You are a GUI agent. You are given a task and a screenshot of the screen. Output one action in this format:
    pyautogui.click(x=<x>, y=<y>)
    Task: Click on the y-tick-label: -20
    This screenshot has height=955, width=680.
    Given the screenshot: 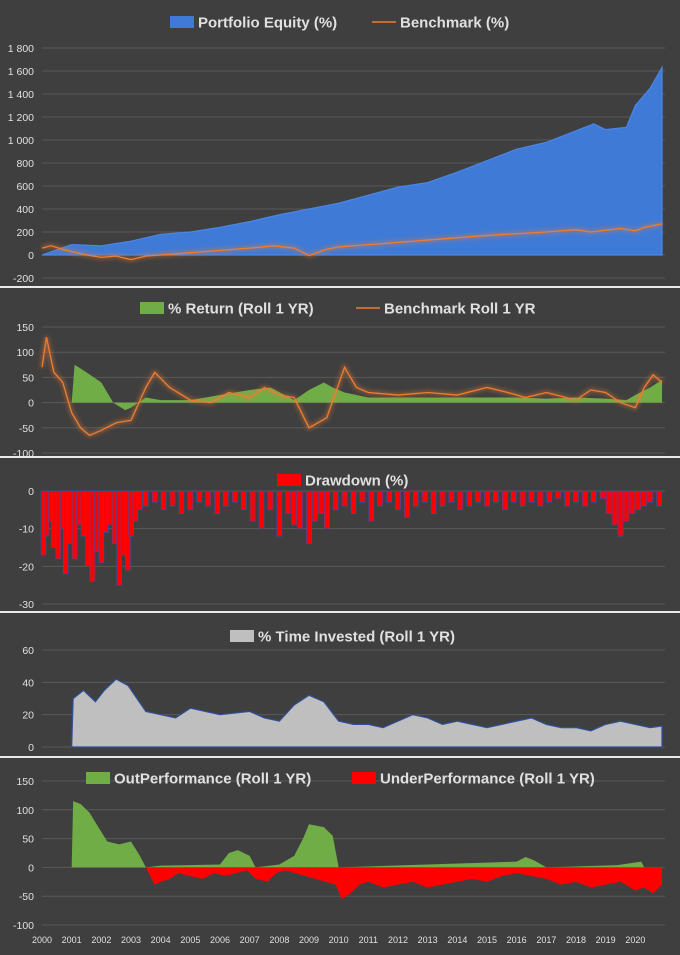 What is the action you would take?
    pyautogui.click(x=26, y=567)
    